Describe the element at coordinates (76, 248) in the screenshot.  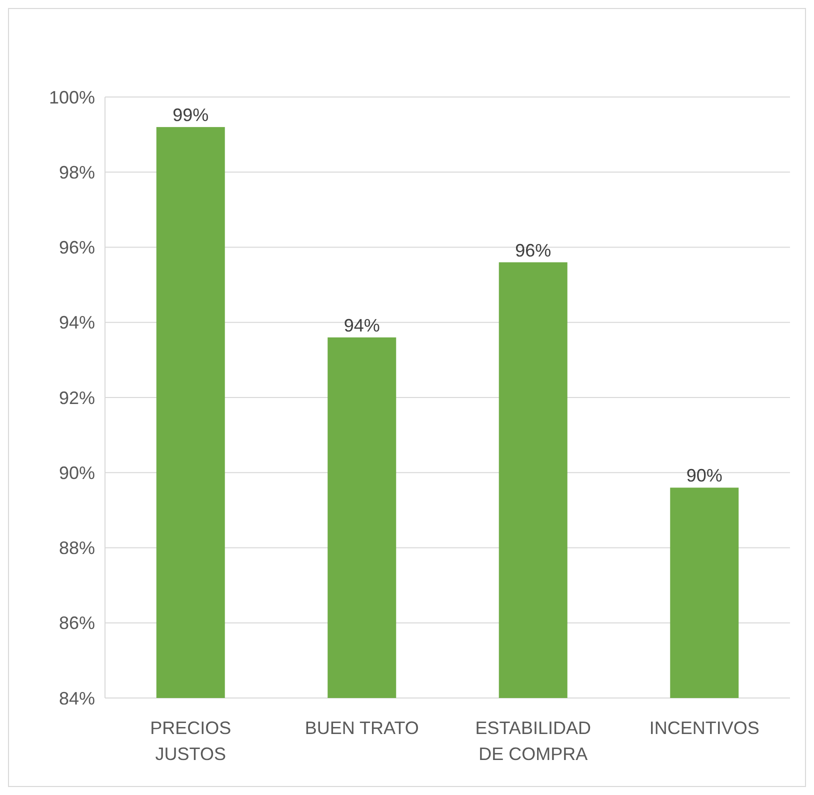
I see `y-tick-label: 96%` at that location.